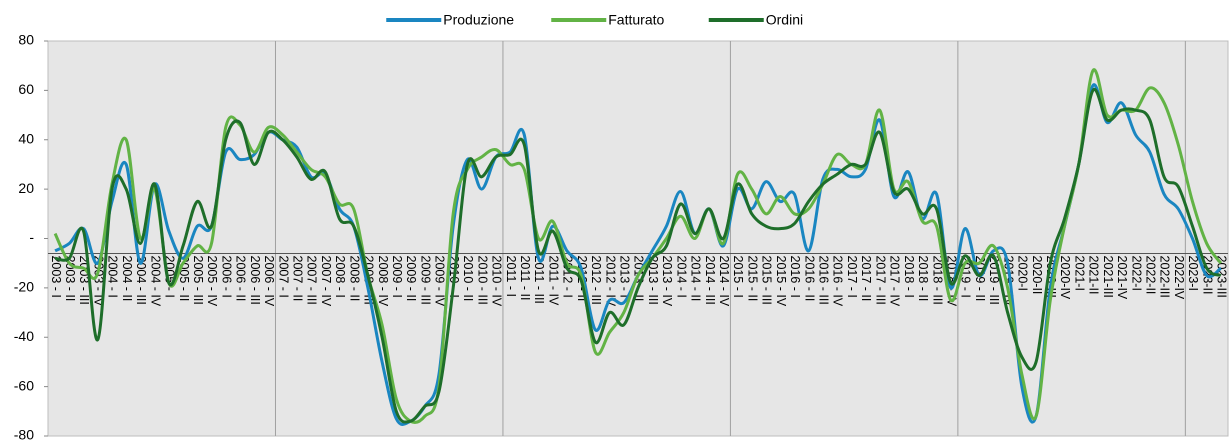  What do you see at coordinates (610, 281) in the screenshot?
I see `x-tick-label: 2012 - IV` at bounding box center [610, 281].